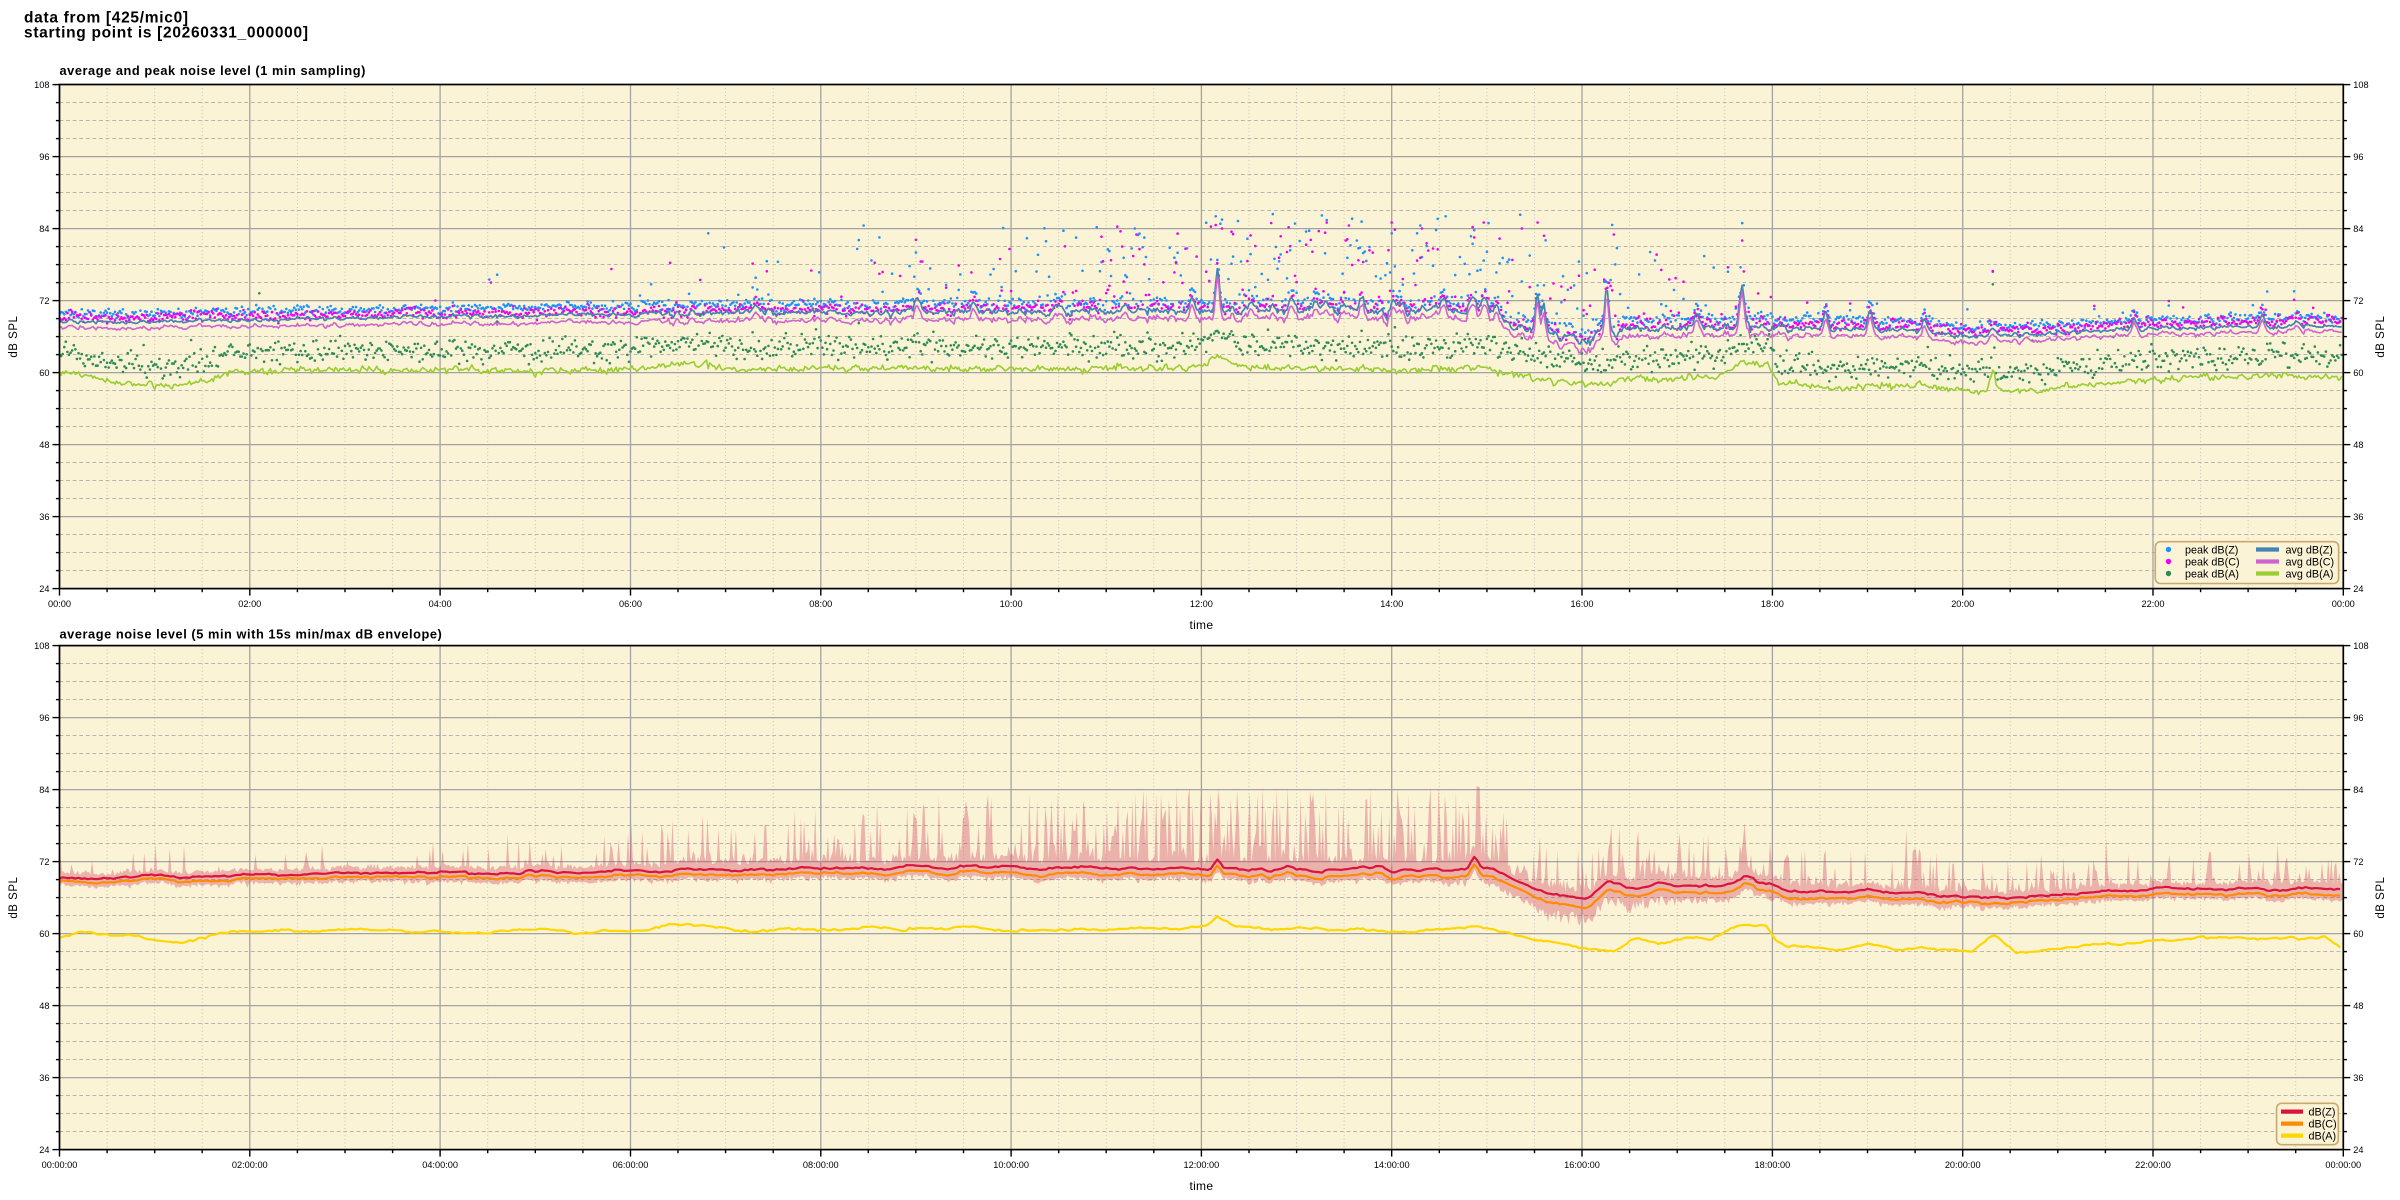  Describe the element at coordinates (631, 1165) in the screenshot. I see `svg-text: 06:00:00` at that location.